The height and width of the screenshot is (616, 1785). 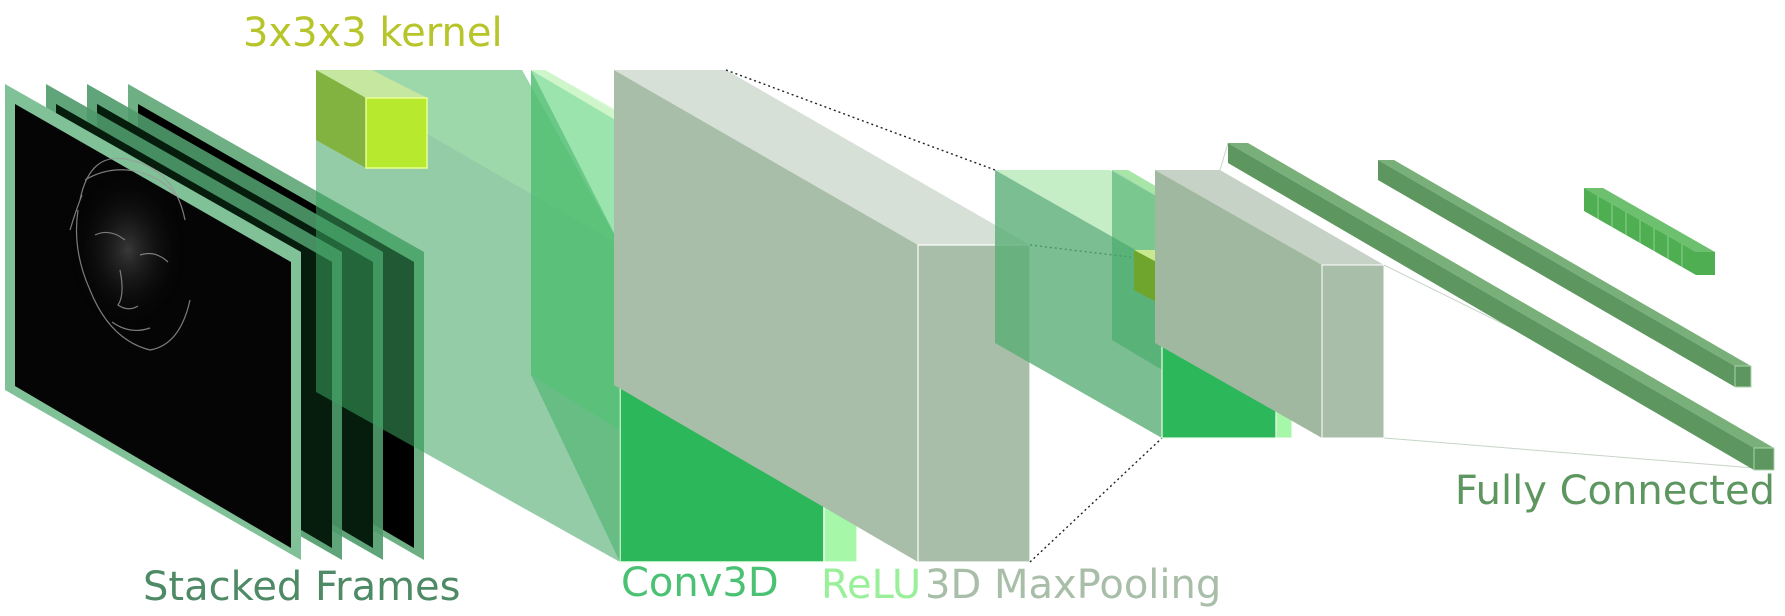 What do you see at coordinates (373, 33) in the screenshot?
I see `kernel-label: 3x3x3 kernel` at bounding box center [373, 33].